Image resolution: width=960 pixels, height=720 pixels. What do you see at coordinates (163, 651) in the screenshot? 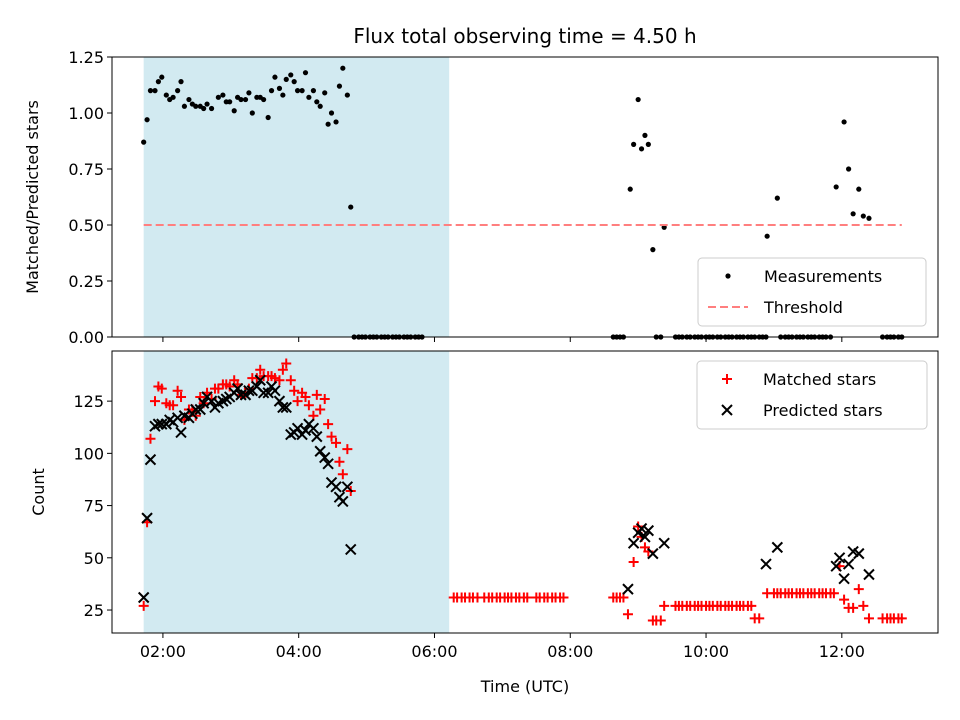
I see `x-tick-label: 02:00` at bounding box center [163, 651].